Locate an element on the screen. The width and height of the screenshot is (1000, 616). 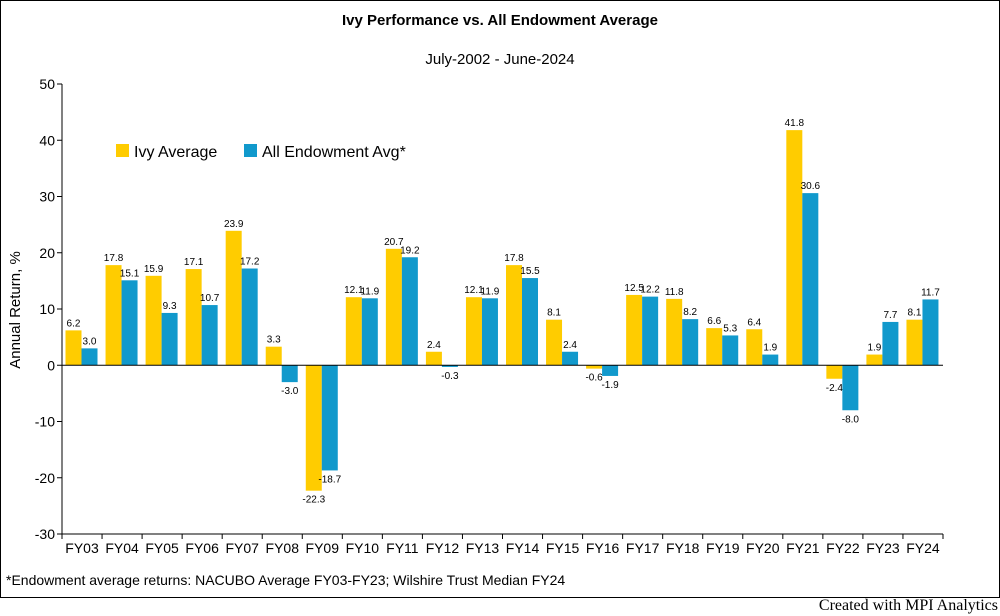
data-label: 6.4 is located at coordinates (754, 322).